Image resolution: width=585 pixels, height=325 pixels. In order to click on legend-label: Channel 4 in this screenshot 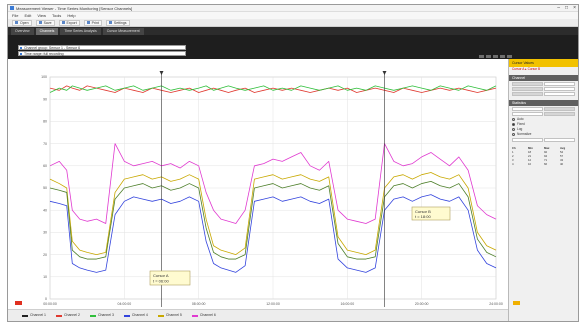, I will do `click(139, 315)`.